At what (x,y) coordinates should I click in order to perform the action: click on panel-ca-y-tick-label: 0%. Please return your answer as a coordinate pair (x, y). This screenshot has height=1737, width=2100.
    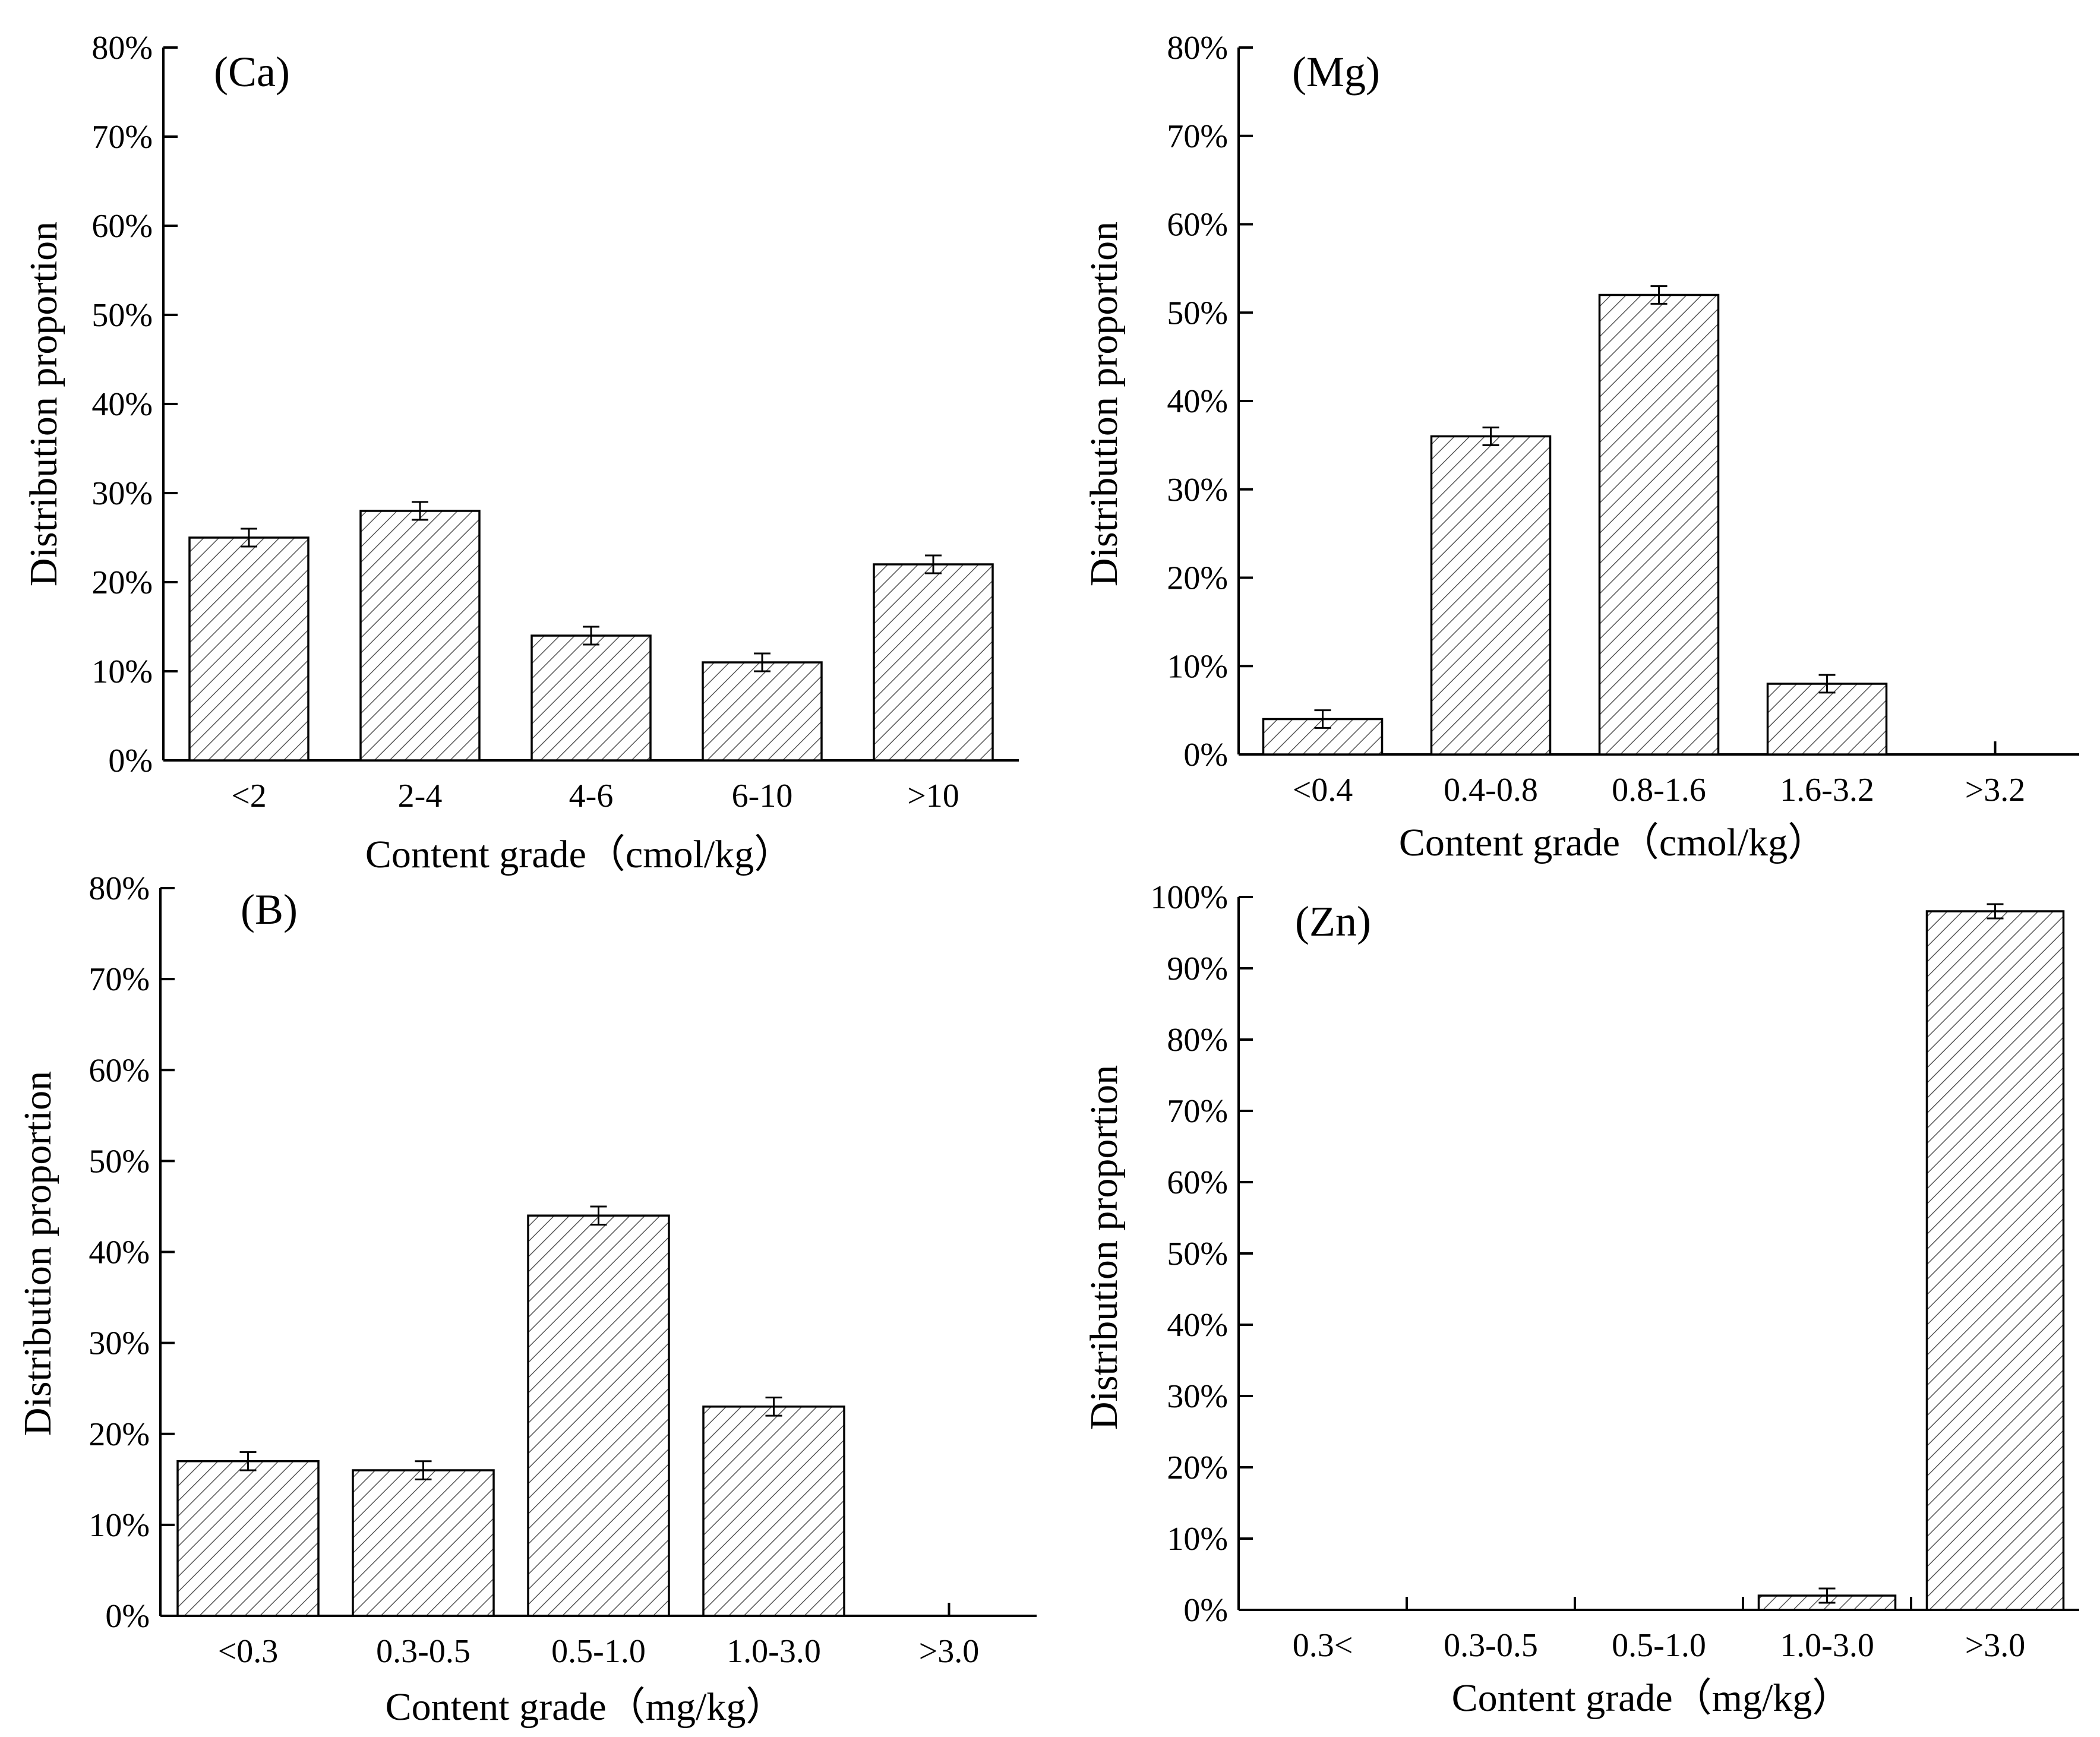
    Looking at the image, I should click on (130, 761).